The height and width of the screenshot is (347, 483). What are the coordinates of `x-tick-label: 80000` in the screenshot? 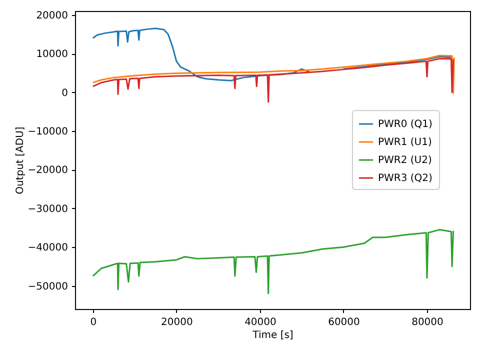 It's located at (428, 322).